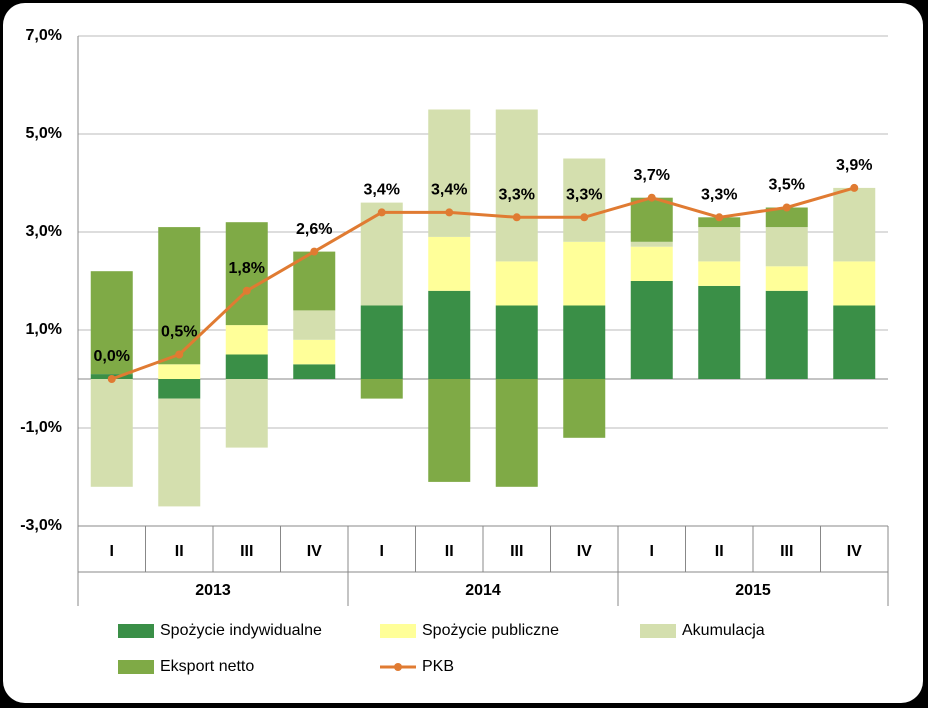  Describe the element at coordinates (483, 590) in the screenshot. I see `group-label: 2014` at that location.